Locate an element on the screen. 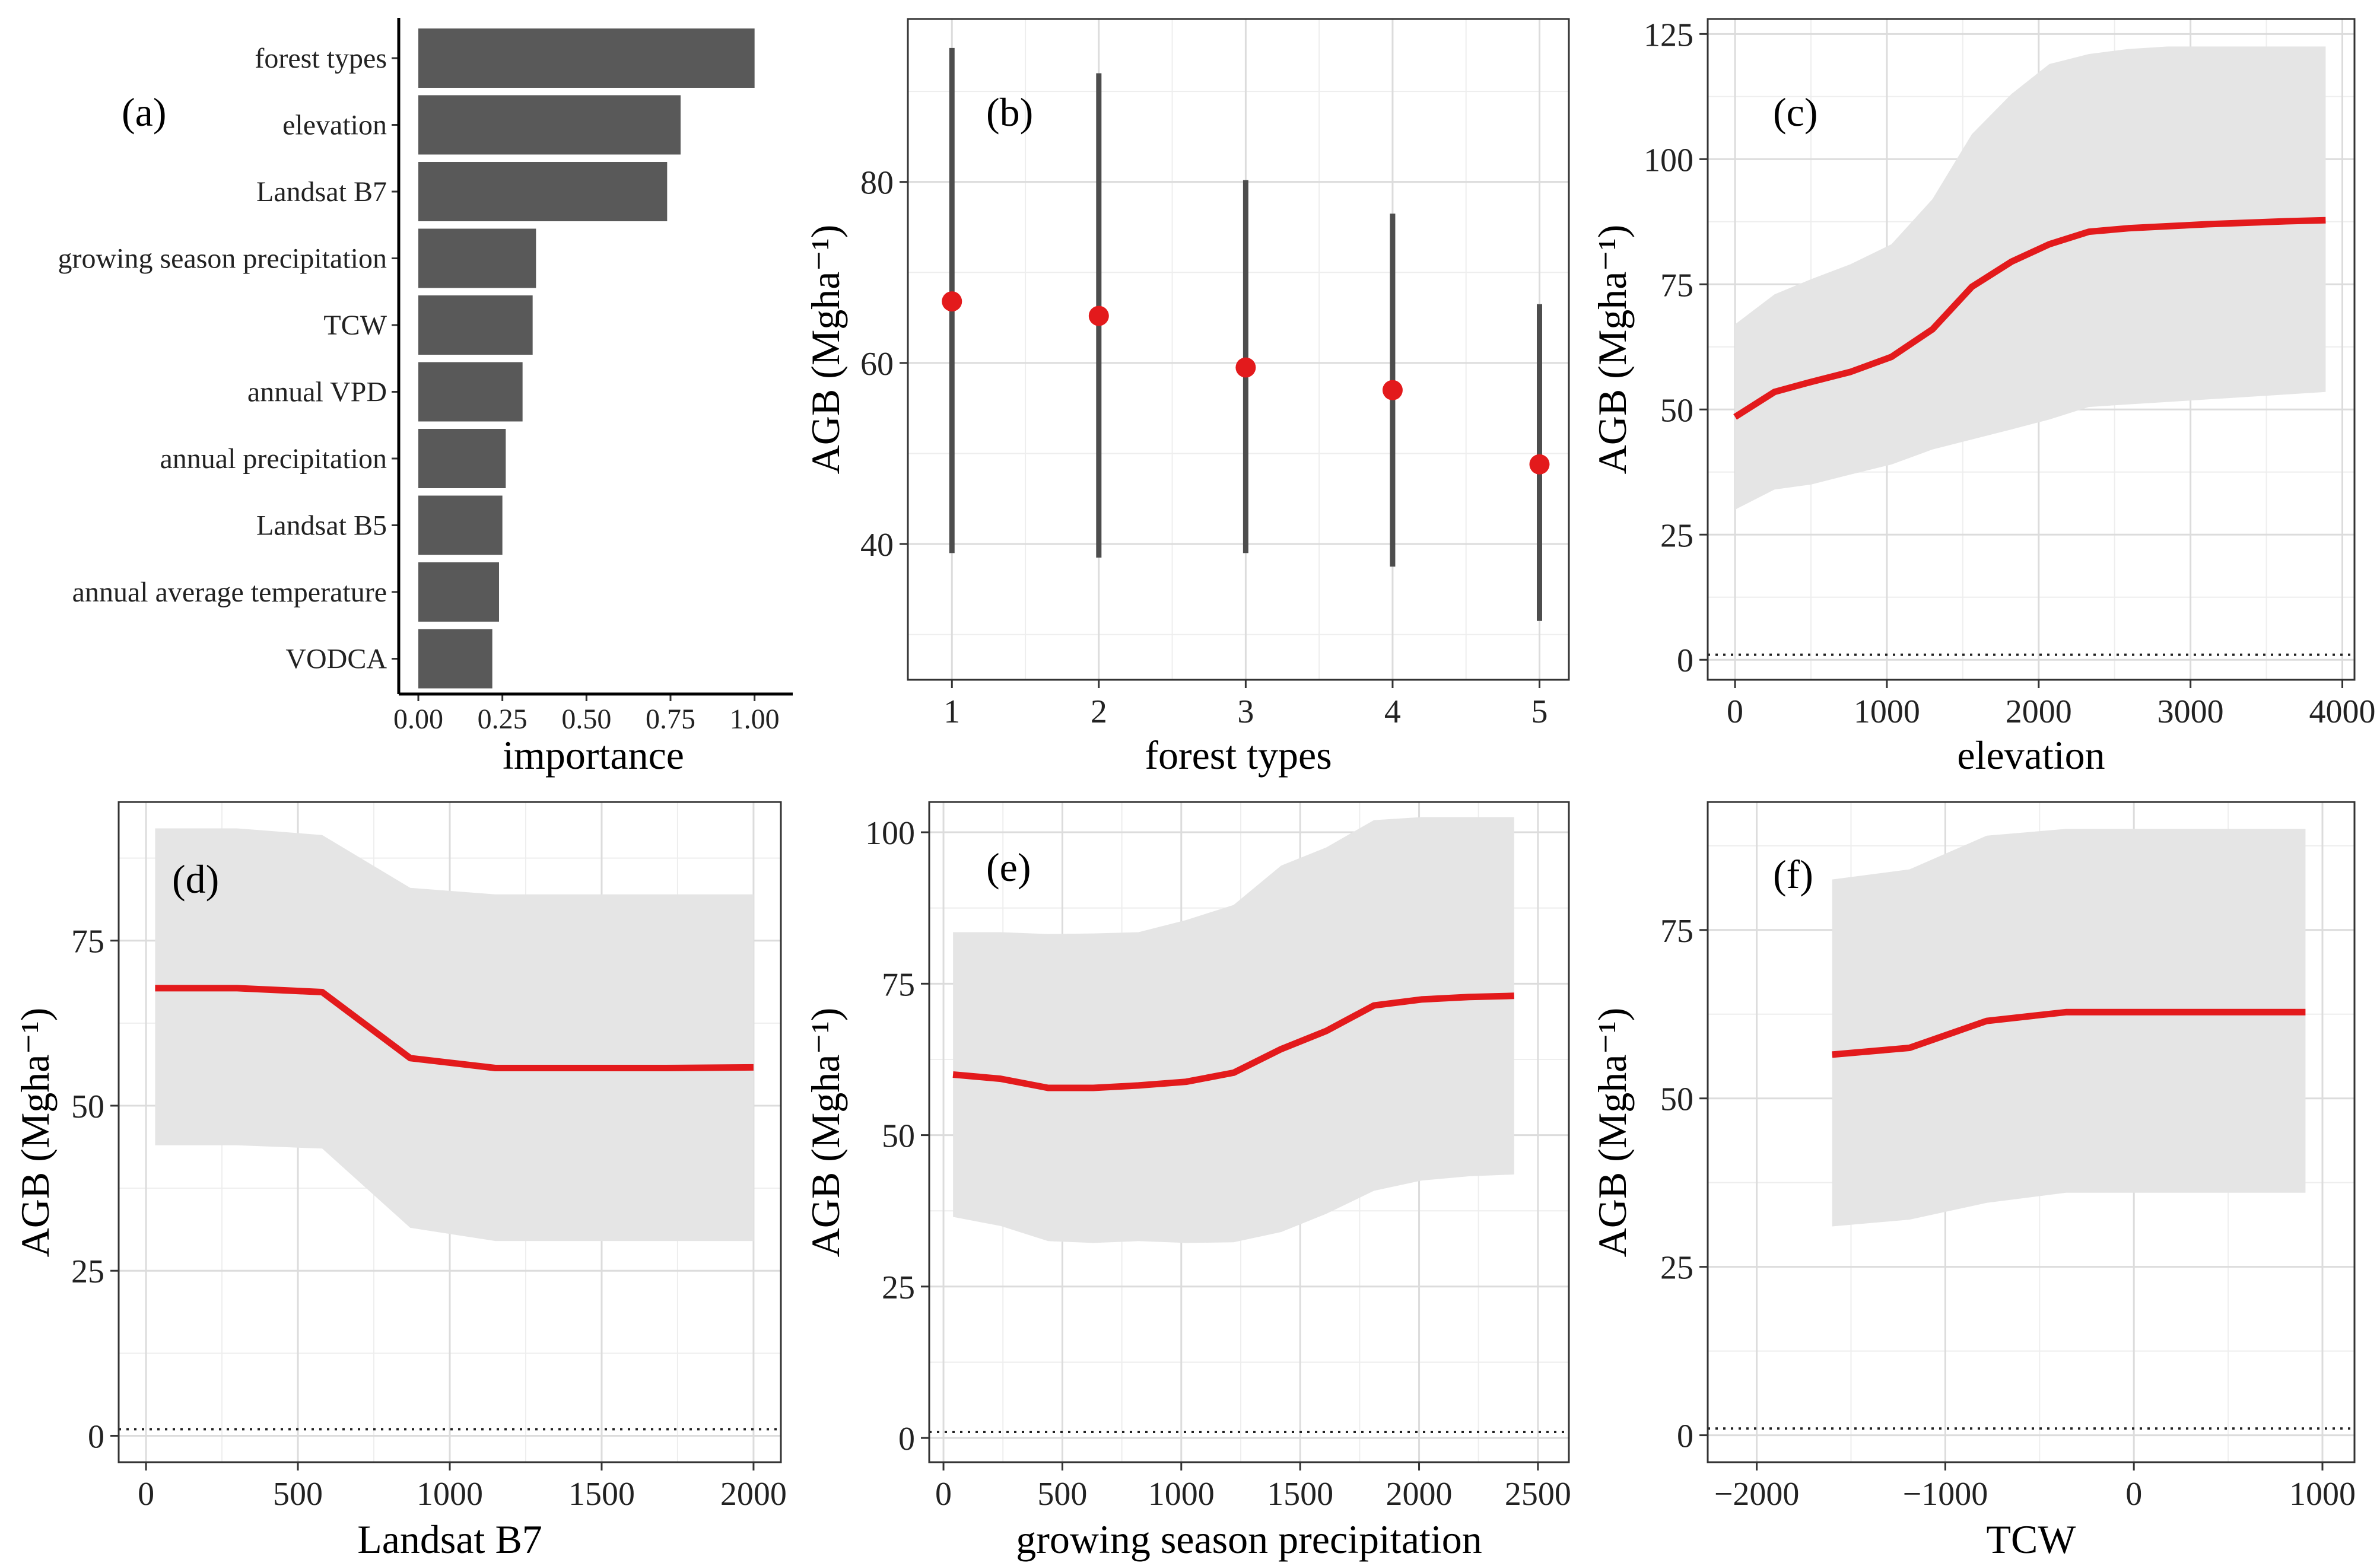 This screenshot has width=2380, height=1566. panel-f-marks is located at coordinates (2031, 1129).